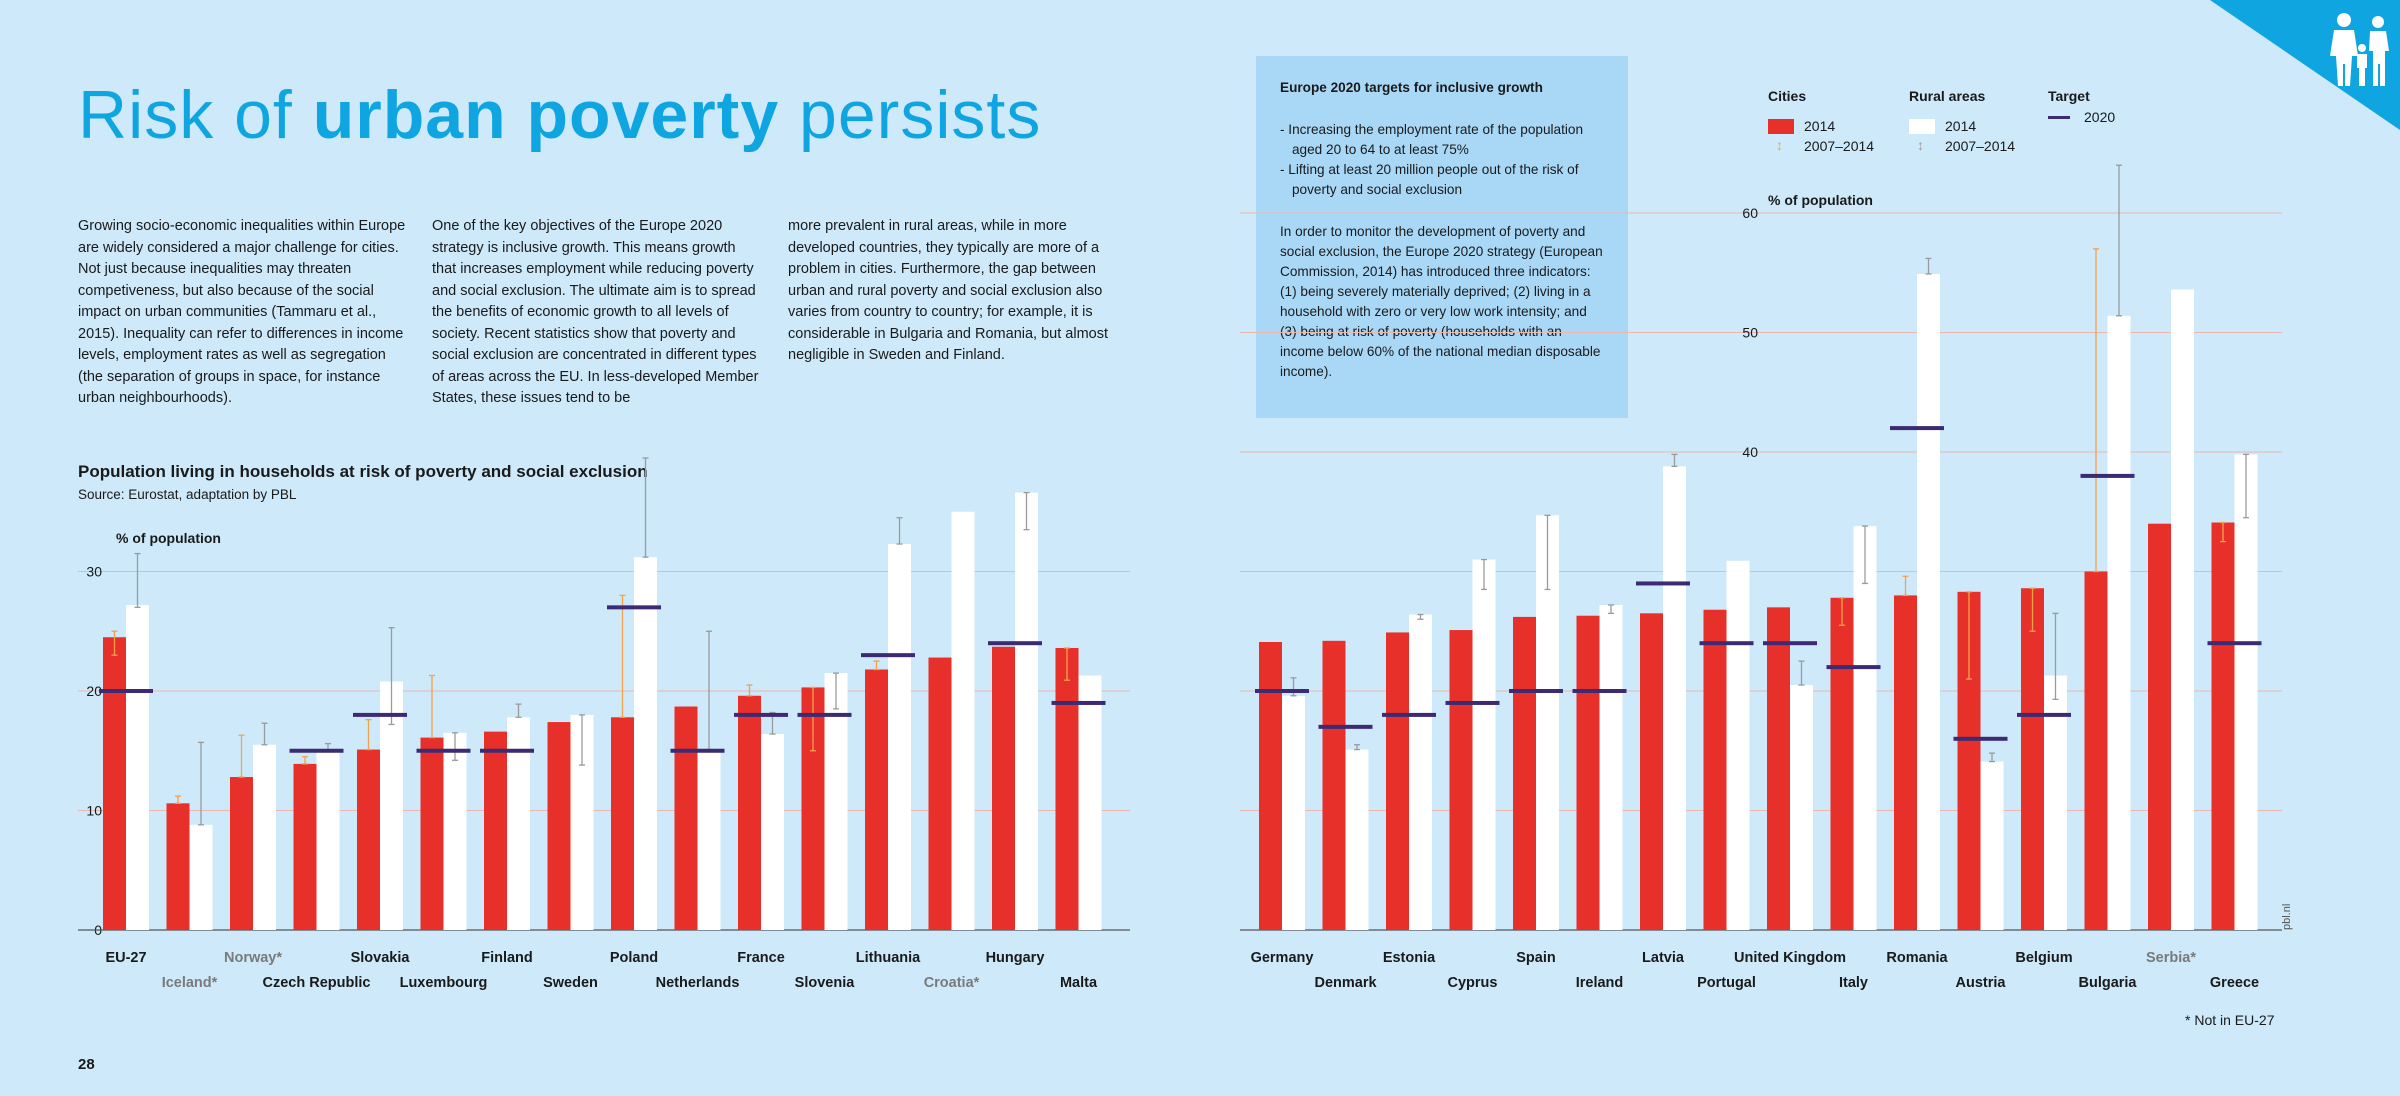 The height and width of the screenshot is (1096, 2400). Describe the element at coordinates (125, 958) in the screenshot. I see `category-label: EU-27` at that location.